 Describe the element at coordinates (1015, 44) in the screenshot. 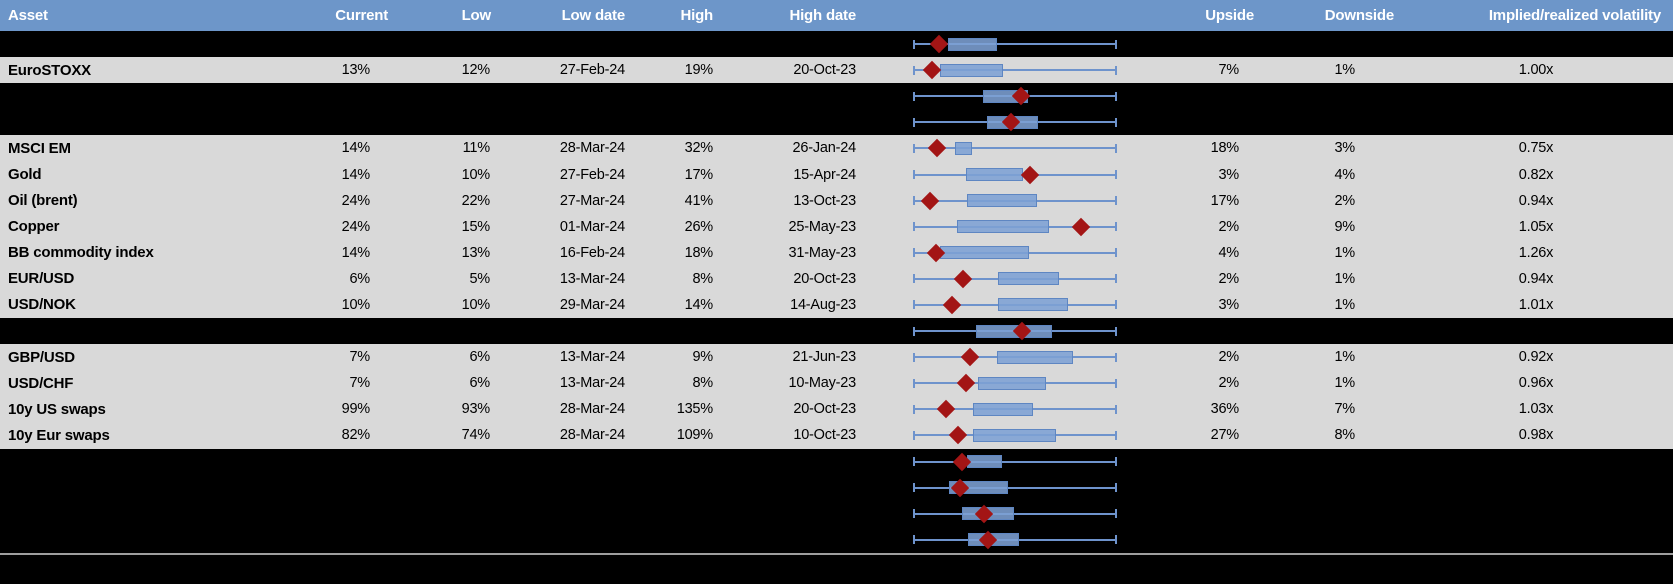

I see `whisker-line` at that location.